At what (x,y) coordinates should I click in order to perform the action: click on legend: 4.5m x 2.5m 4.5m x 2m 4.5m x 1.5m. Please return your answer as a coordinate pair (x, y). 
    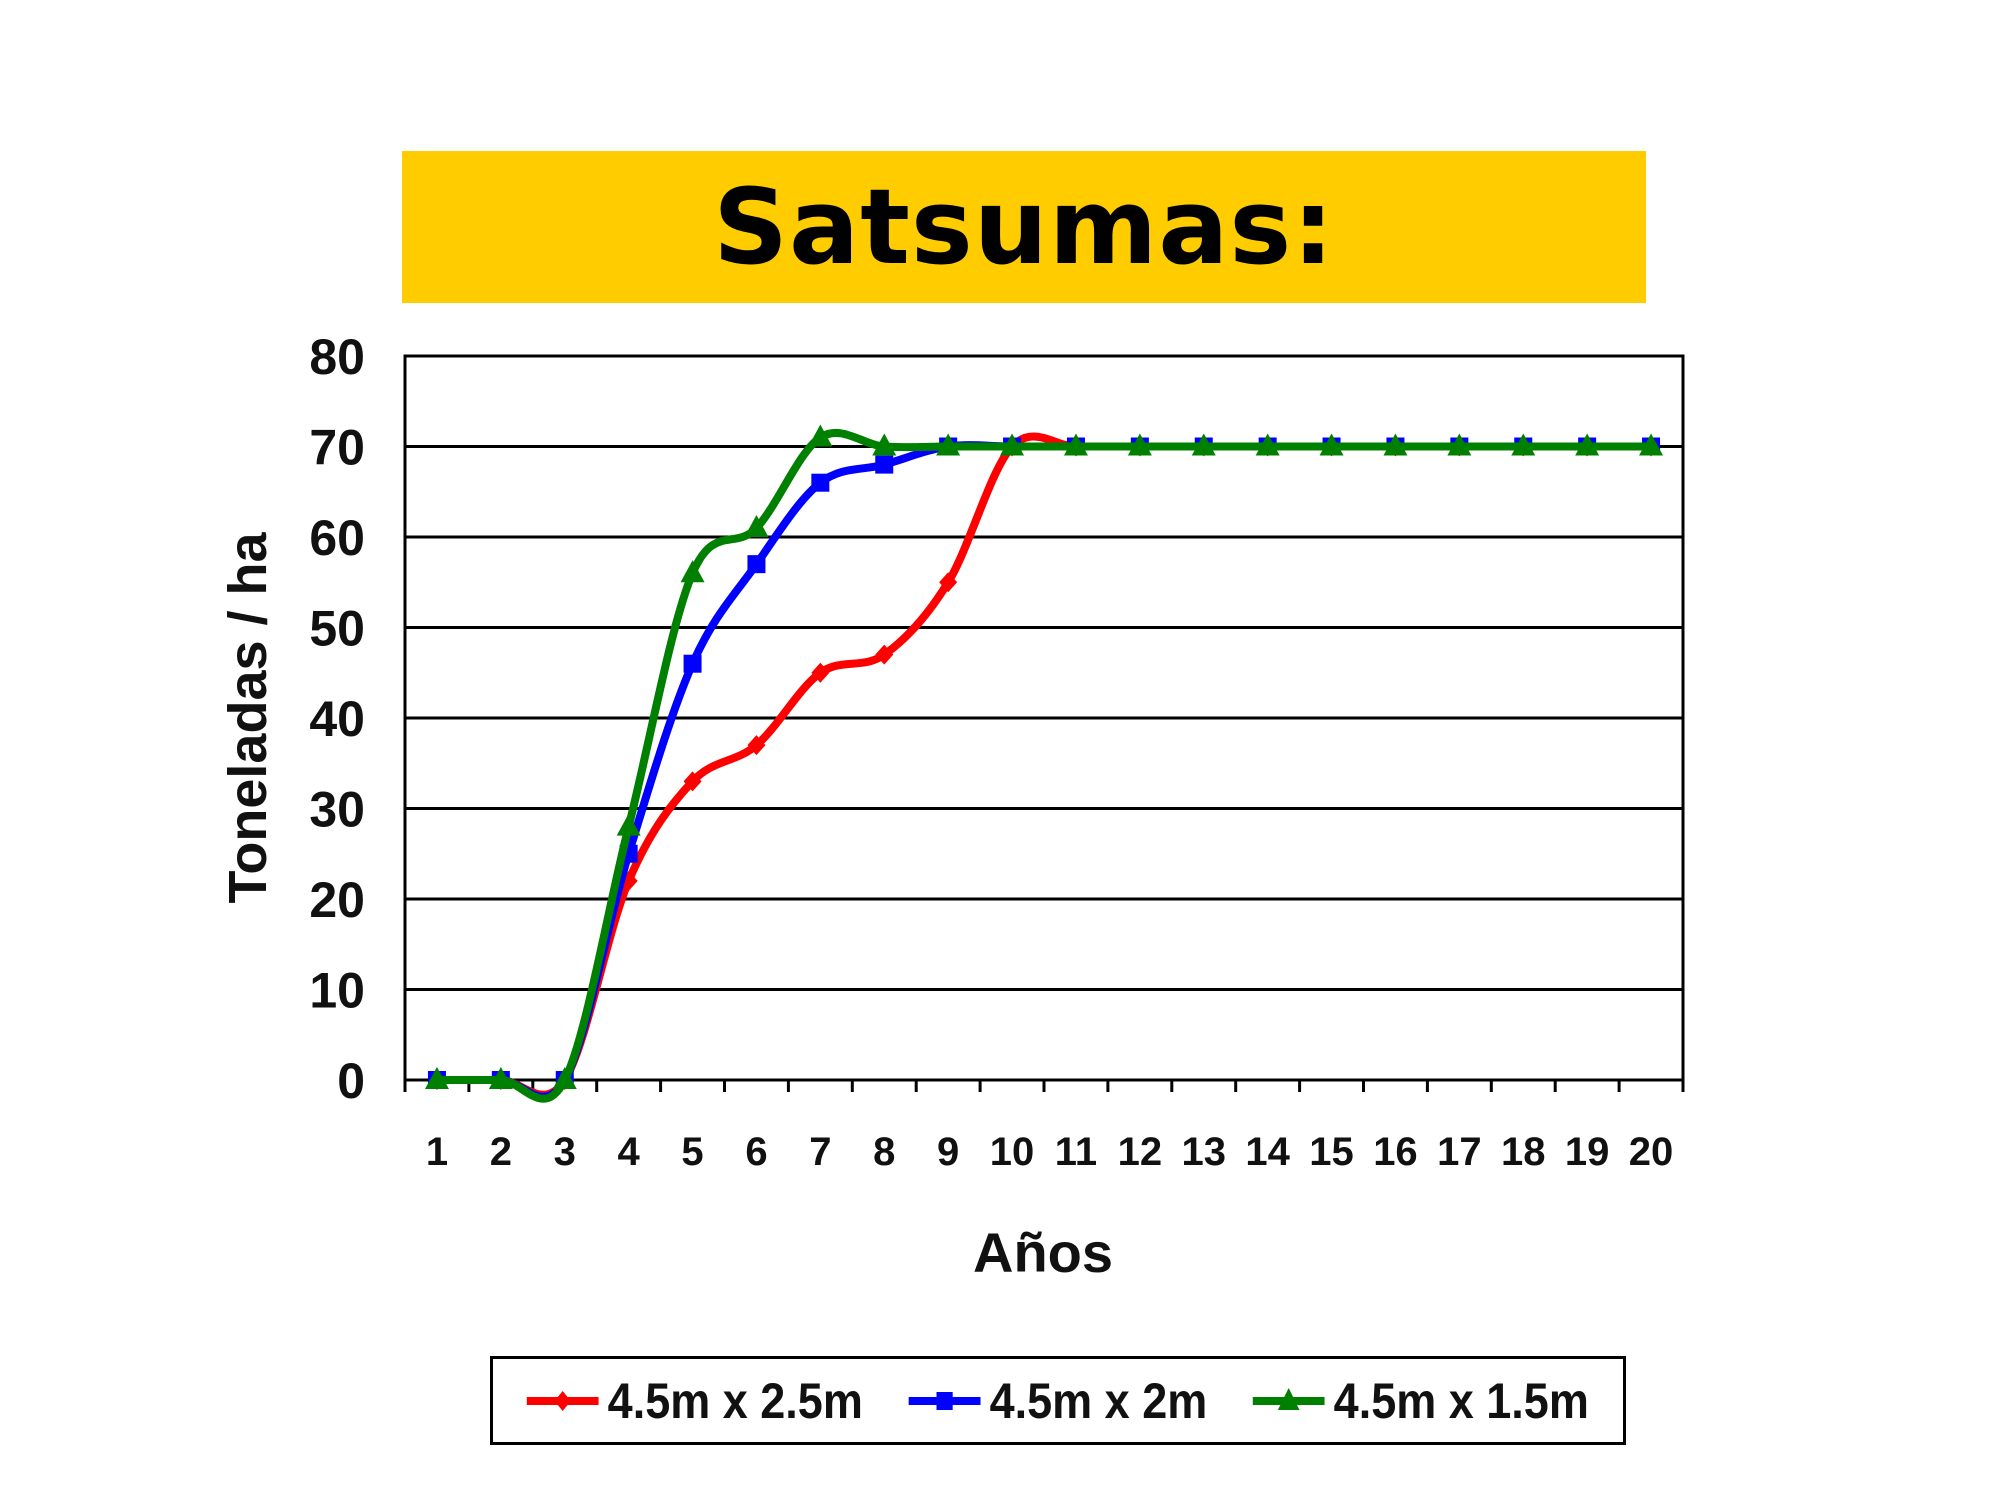
    Looking at the image, I should click on (1058, 1400).